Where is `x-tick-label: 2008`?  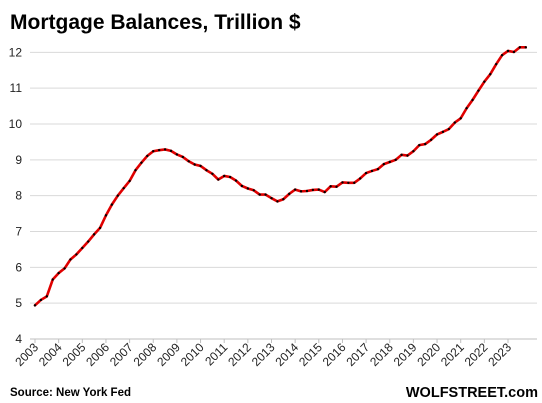
x-tick-label: 2008 is located at coordinates (145, 354).